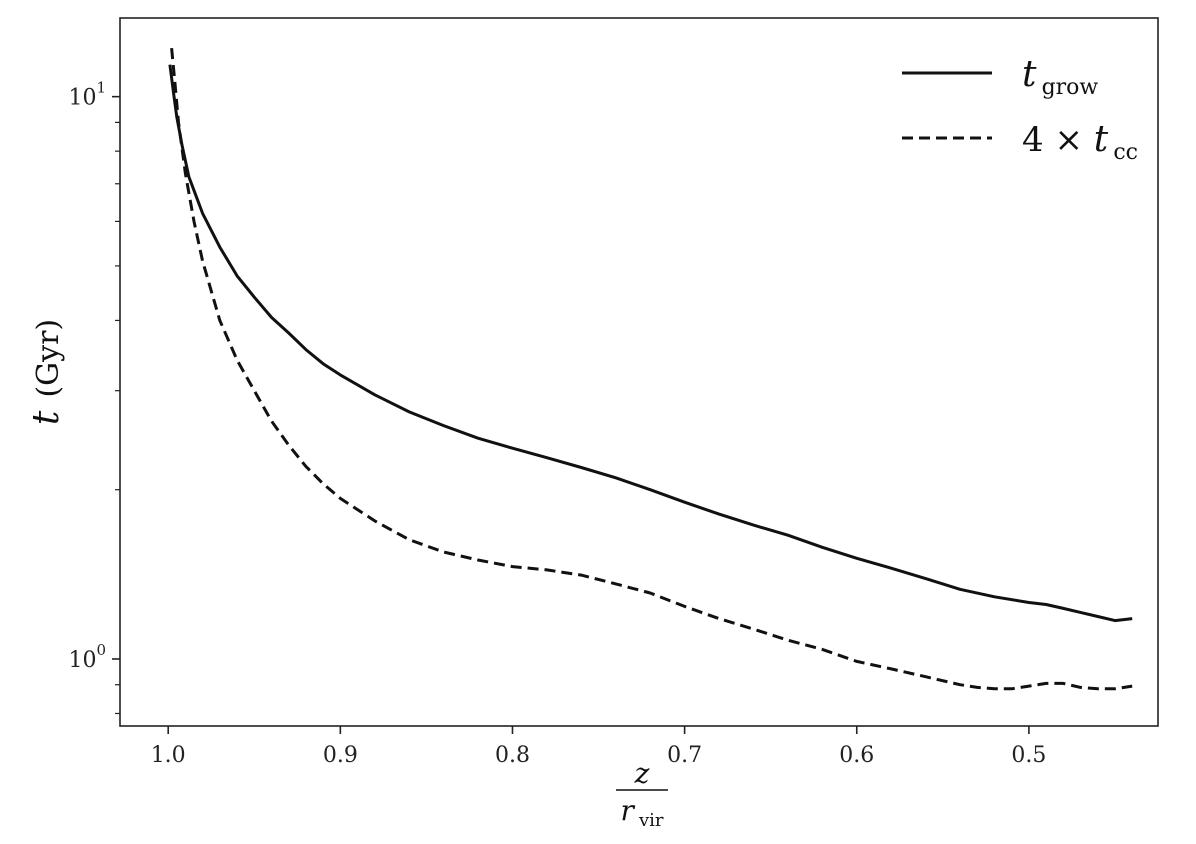 This screenshot has width=1196, height=844. Describe the element at coordinates (46, 417) in the screenshot. I see `y-axis-label-var: t` at that location.